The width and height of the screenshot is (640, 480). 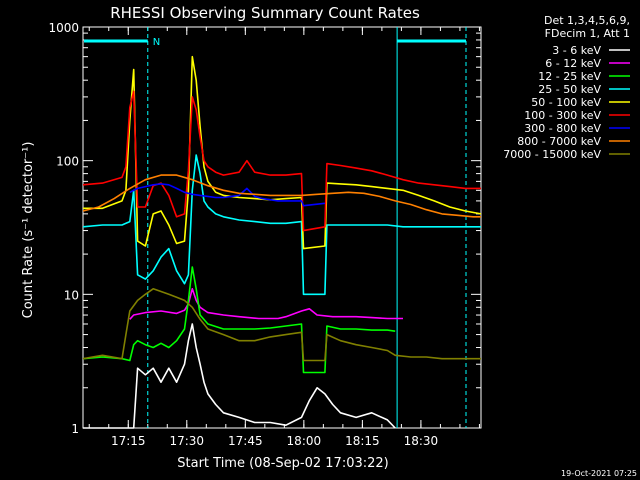 What do you see at coordinates (559, 141) in the screenshot?
I see `legend-label: 800 - 7000 keV` at bounding box center [559, 141].